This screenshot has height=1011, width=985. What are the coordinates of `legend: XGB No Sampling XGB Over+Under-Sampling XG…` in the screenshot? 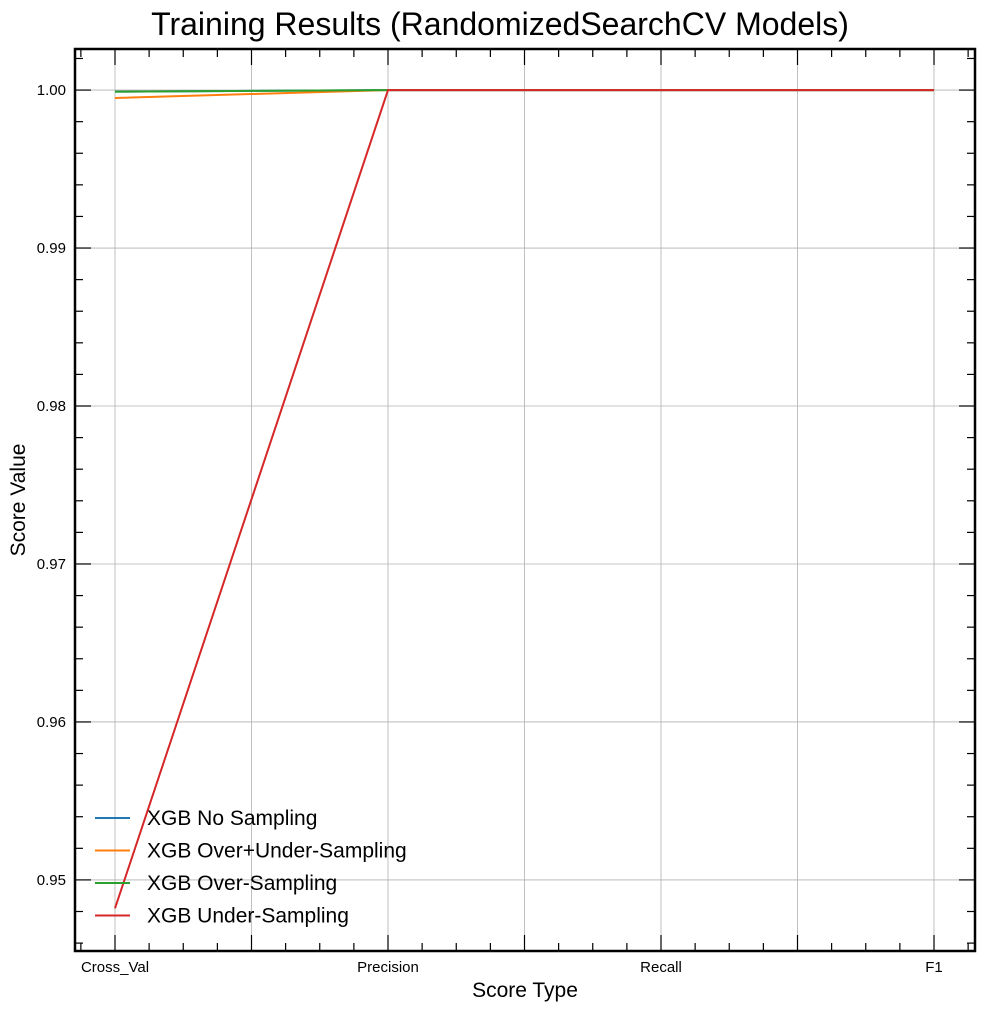 It's located at (251, 867).